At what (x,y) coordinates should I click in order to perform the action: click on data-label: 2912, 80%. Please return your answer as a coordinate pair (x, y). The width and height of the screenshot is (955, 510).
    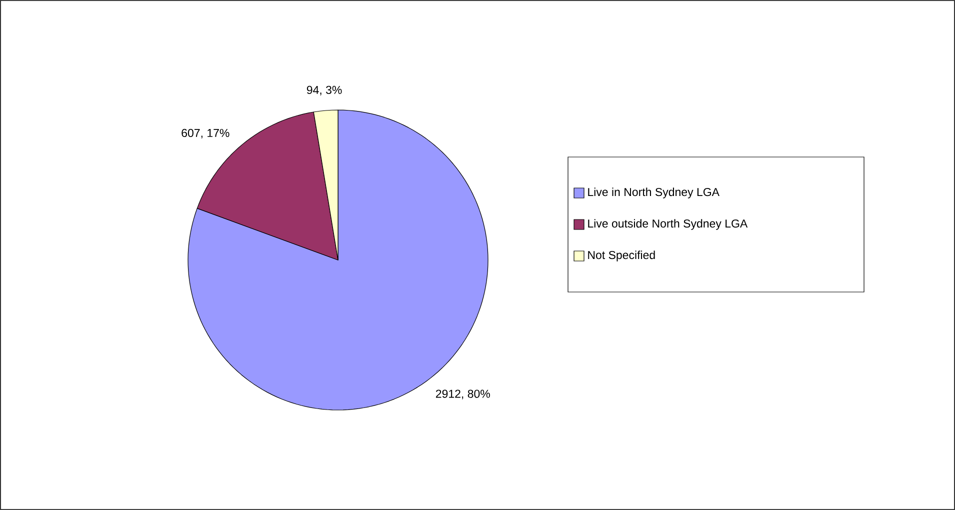
    Looking at the image, I should click on (463, 395).